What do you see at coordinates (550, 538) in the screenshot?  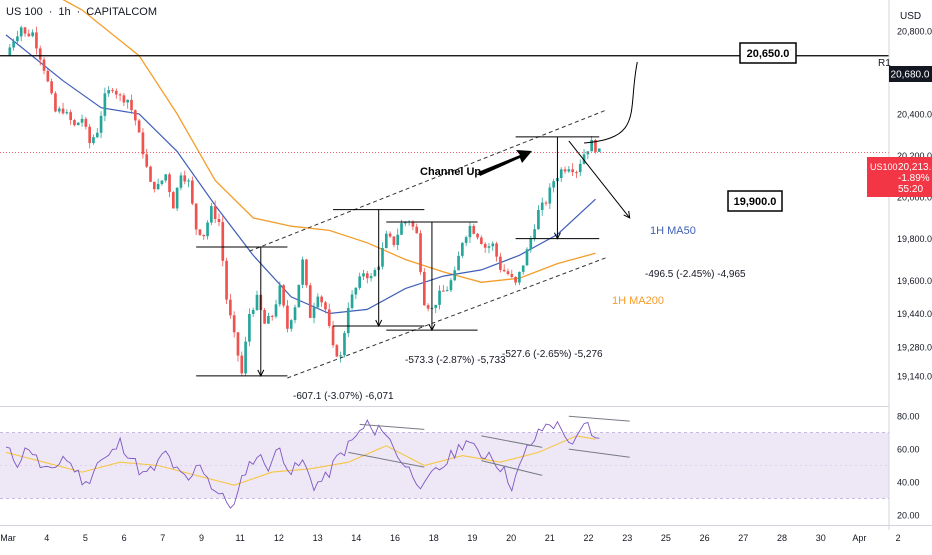 I see `time-tick-label: 21` at bounding box center [550, 538].